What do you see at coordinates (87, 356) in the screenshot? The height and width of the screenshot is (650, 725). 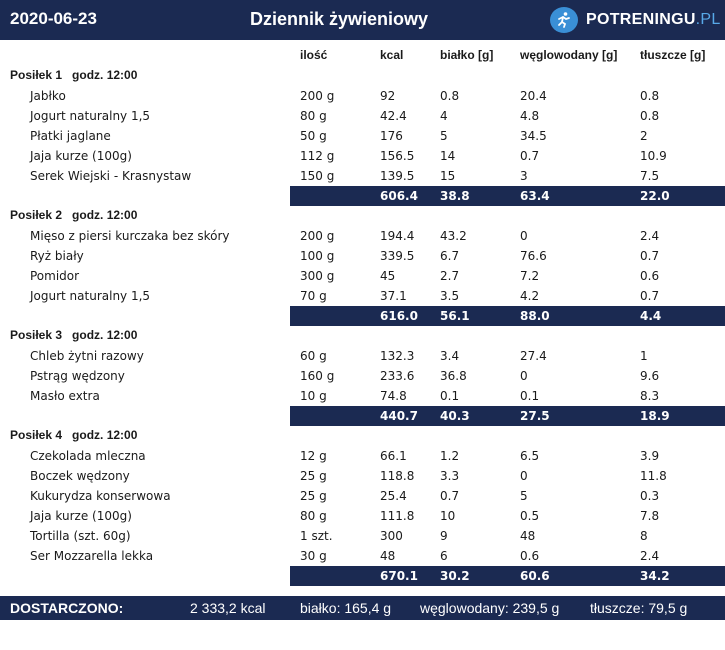 I see `food-name: Chleb żytni razowy` at bounding box center [87, 356].